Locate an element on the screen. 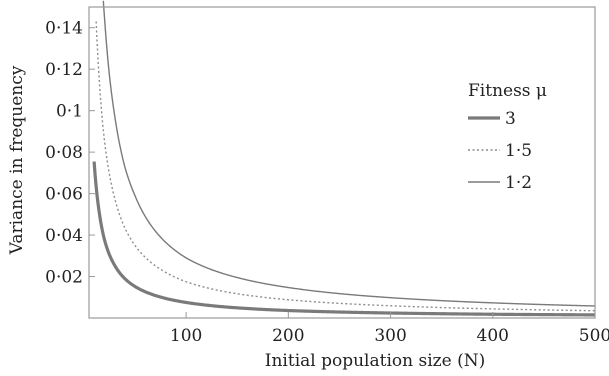 This screenshot has width=609, height=376. legend-label-2: 1·5 is located at coordinates (518, 151).